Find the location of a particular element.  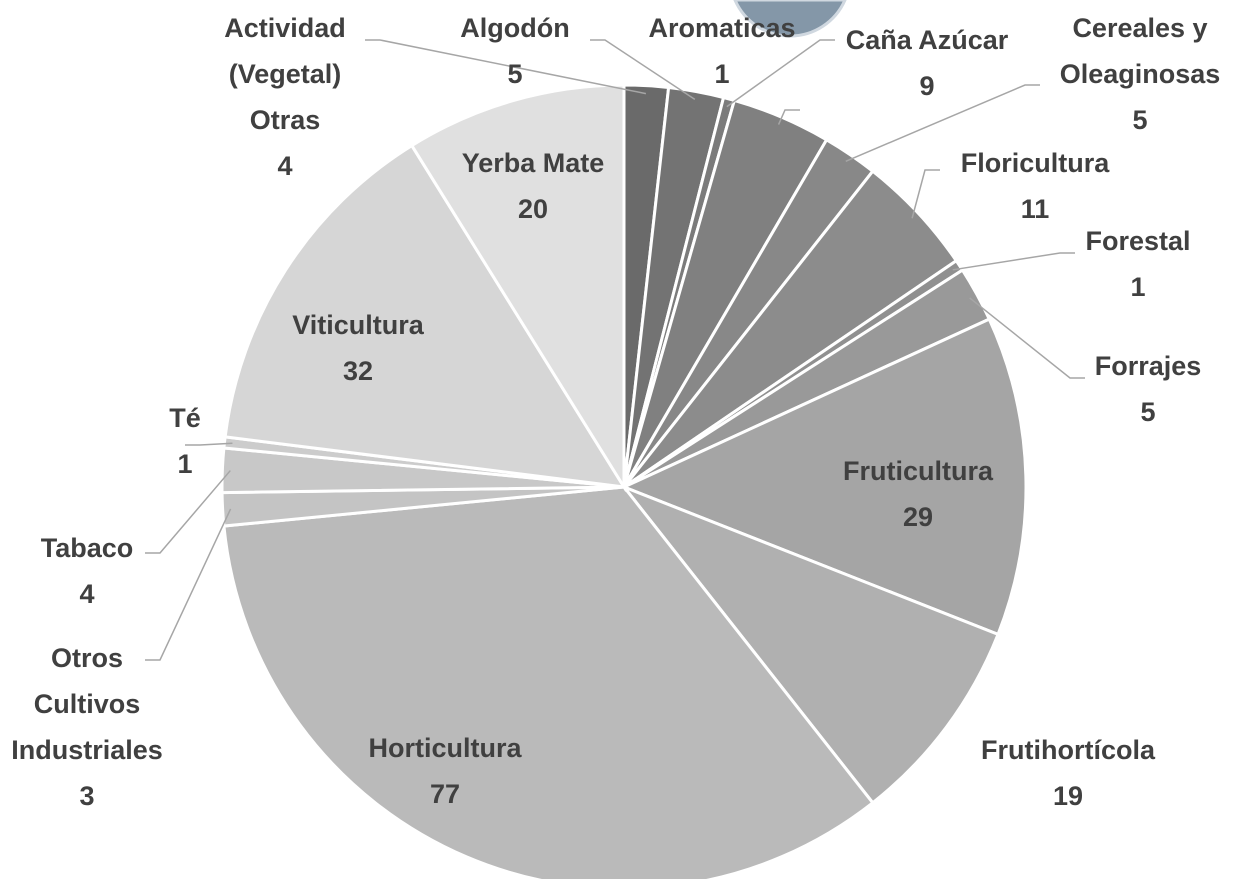

slice-label: Yerba Mate is located at coordinates (533, 163).